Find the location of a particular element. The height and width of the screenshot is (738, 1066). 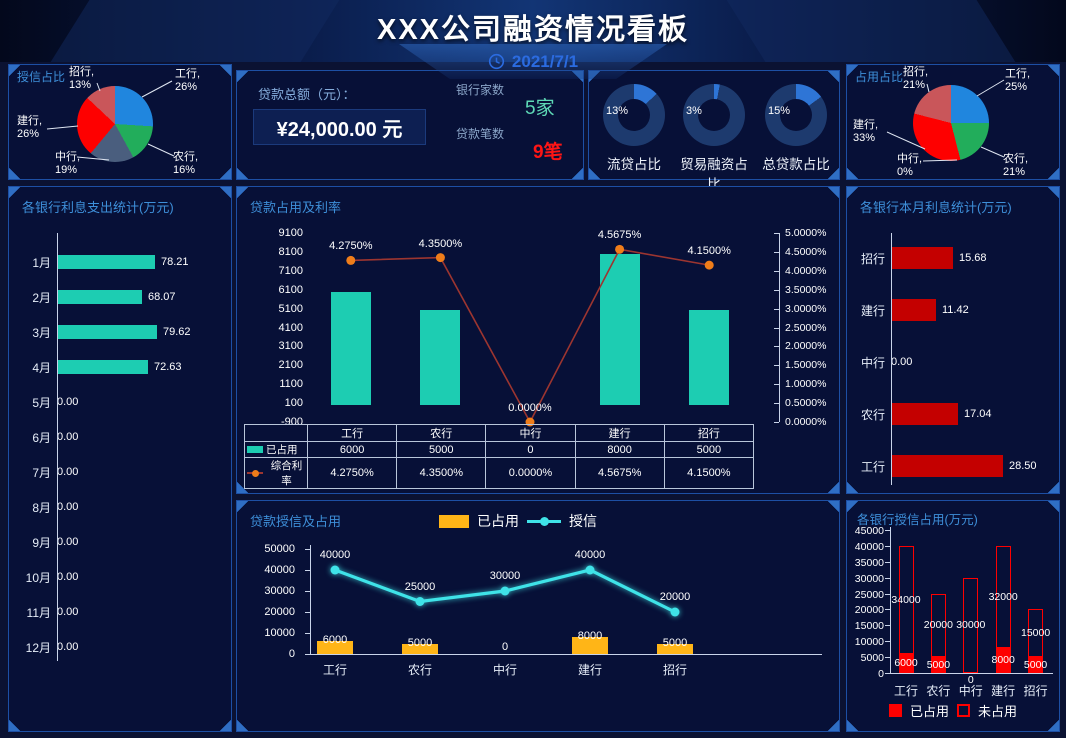

value-label: 15.68 is located at coordinates (973, 258).